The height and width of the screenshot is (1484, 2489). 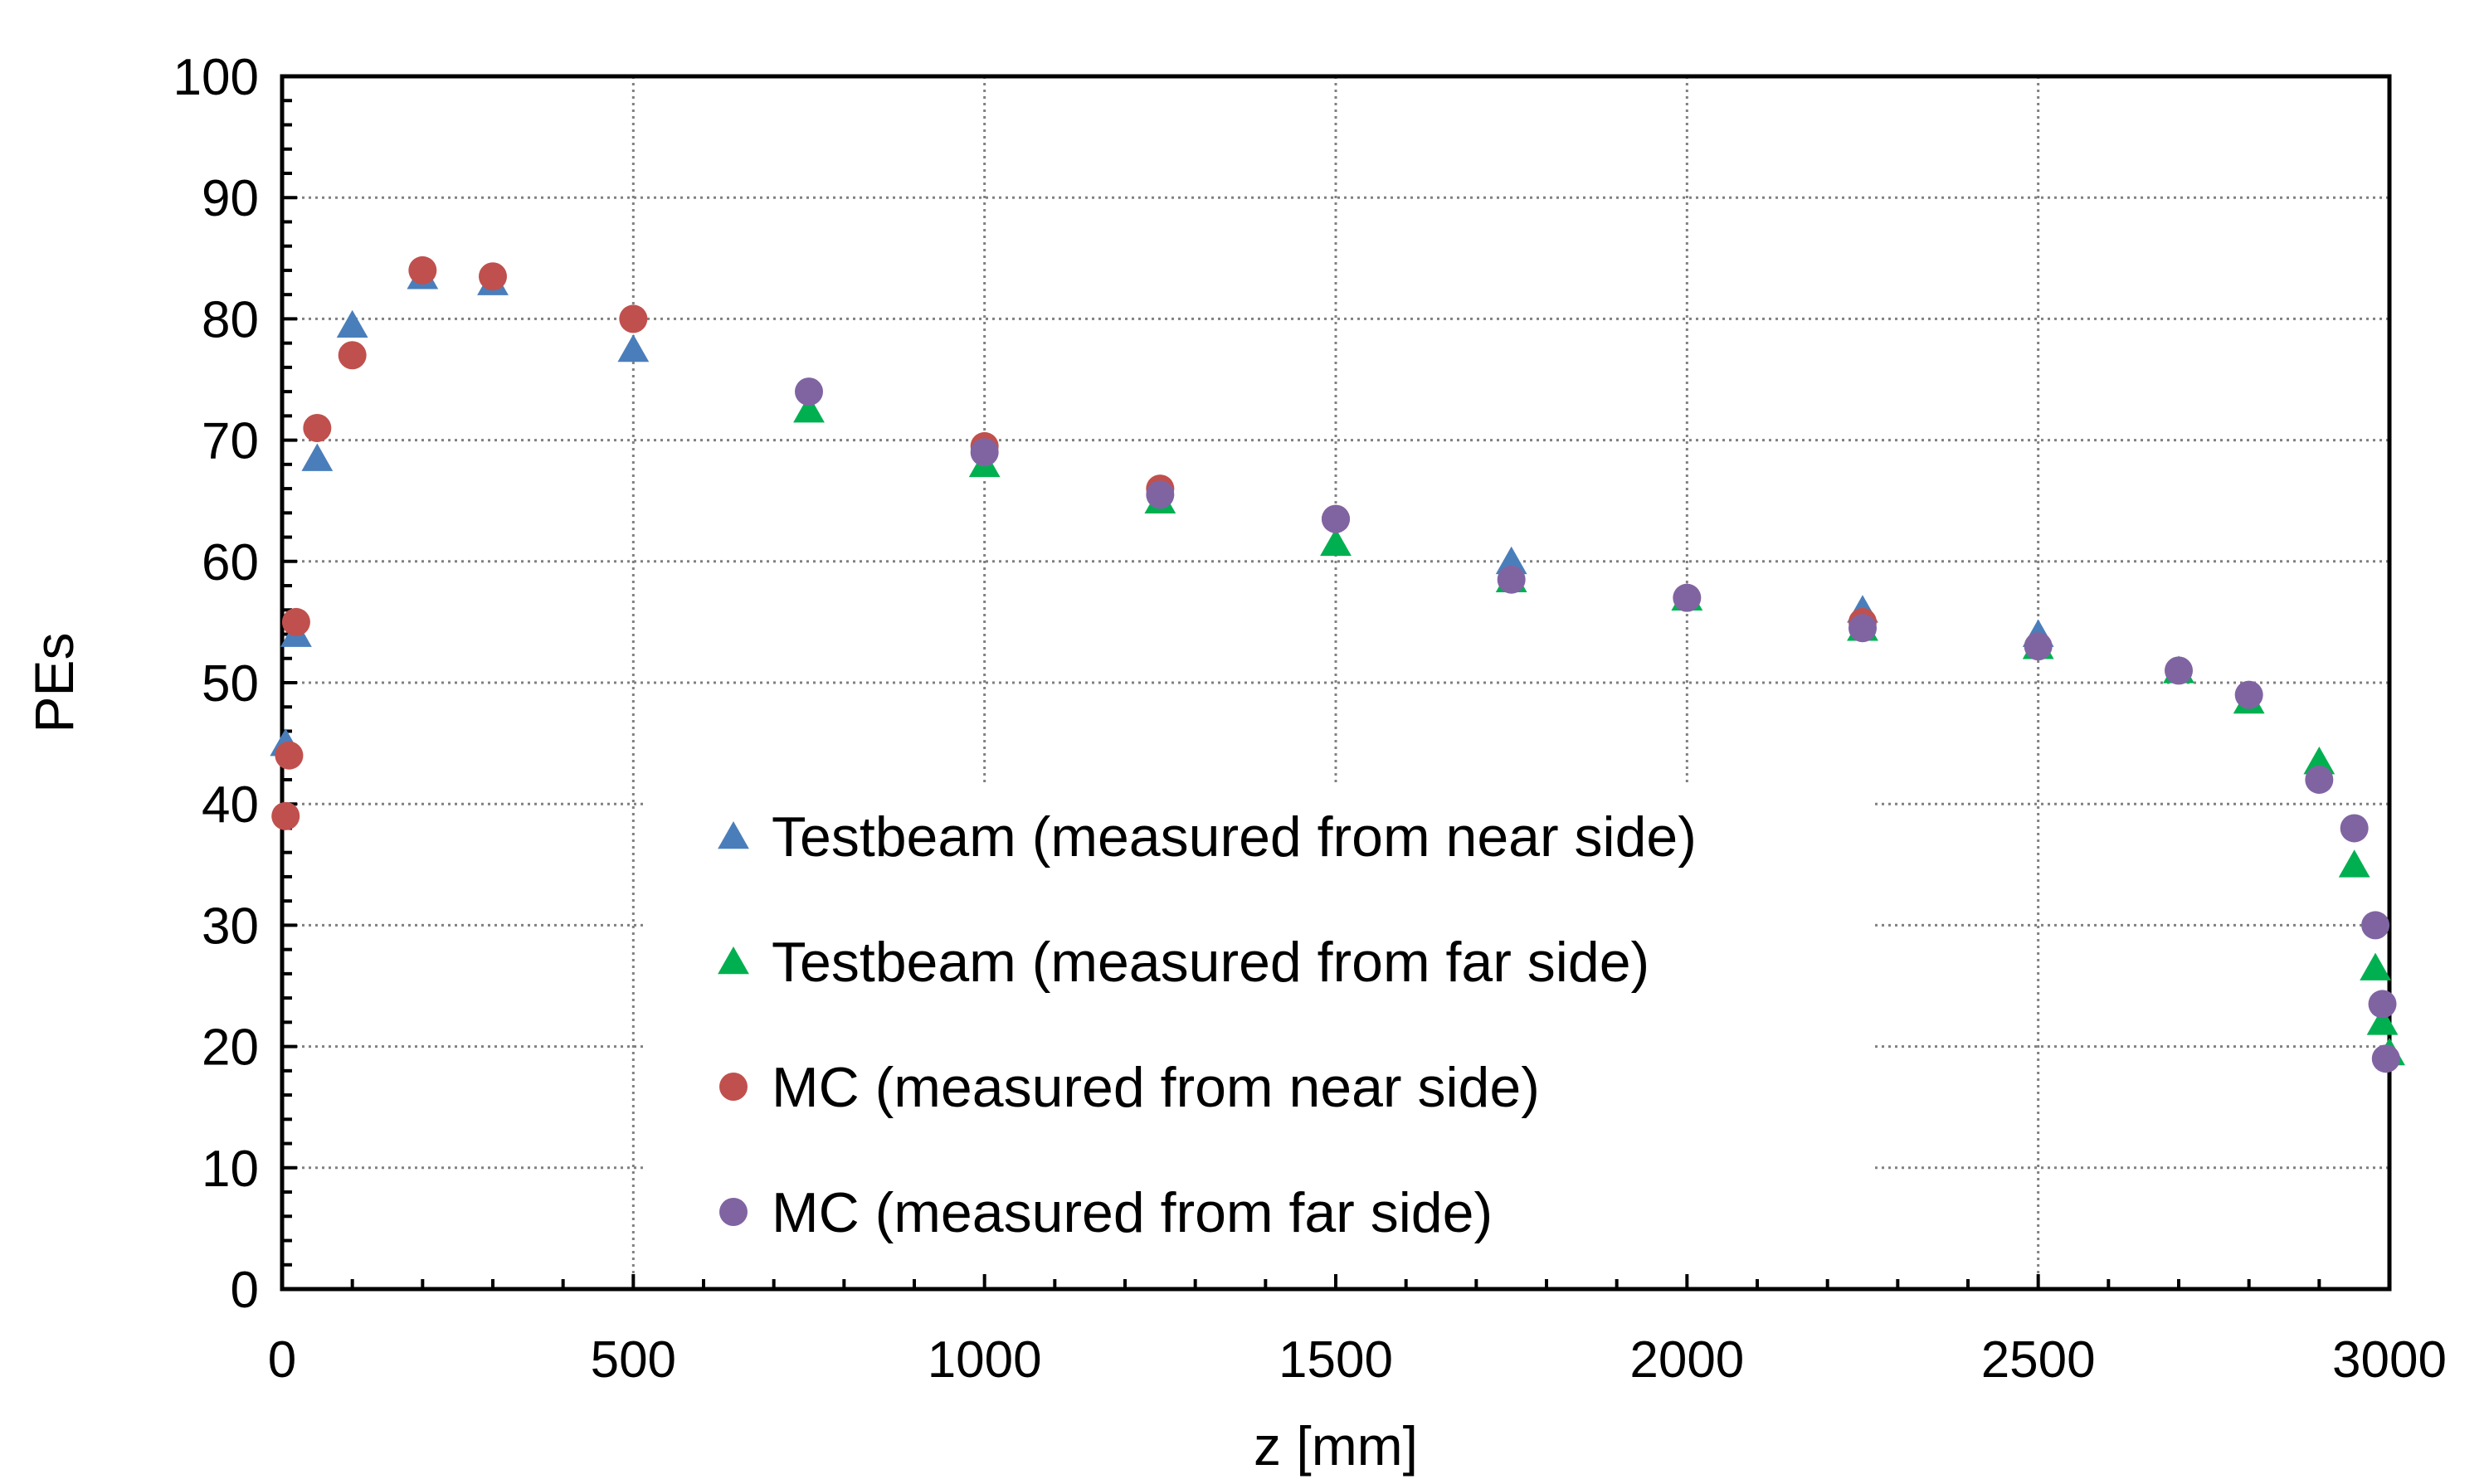 I want to click on y-tick-label: 60, so click(x=230, y=562).